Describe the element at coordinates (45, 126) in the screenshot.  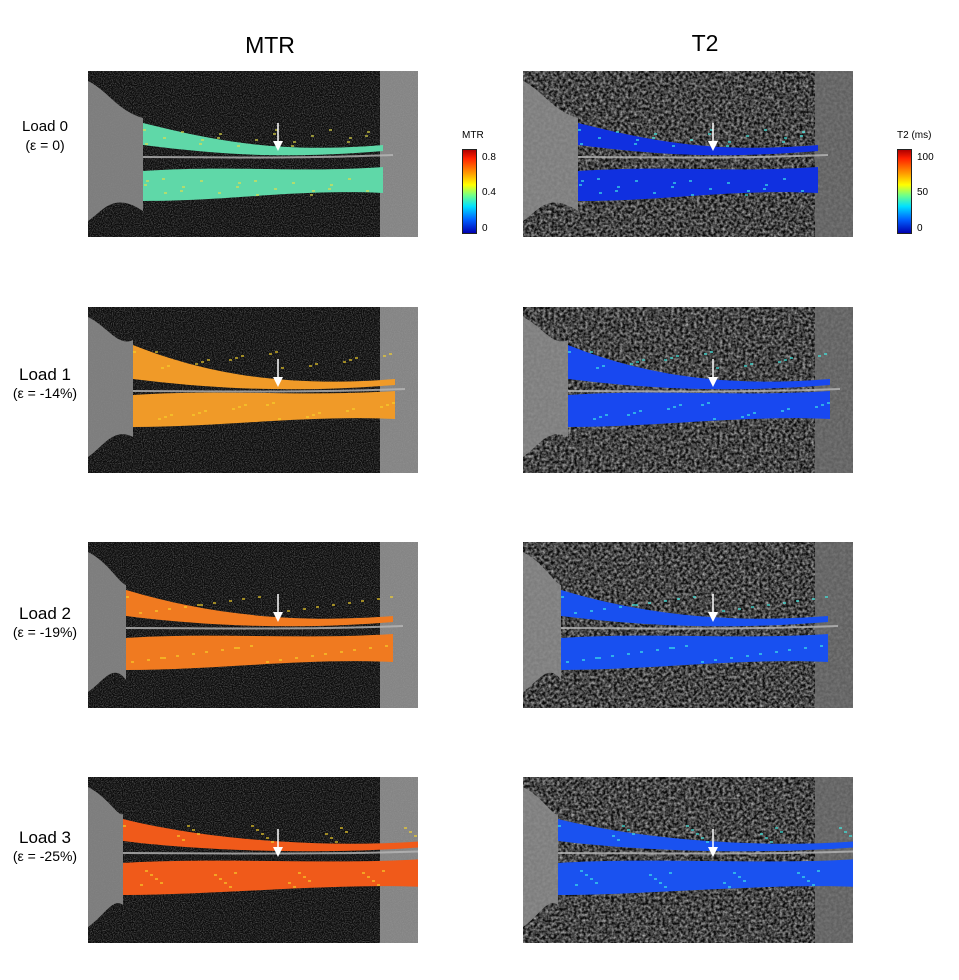
I see `load-label: Load 0` at that location.